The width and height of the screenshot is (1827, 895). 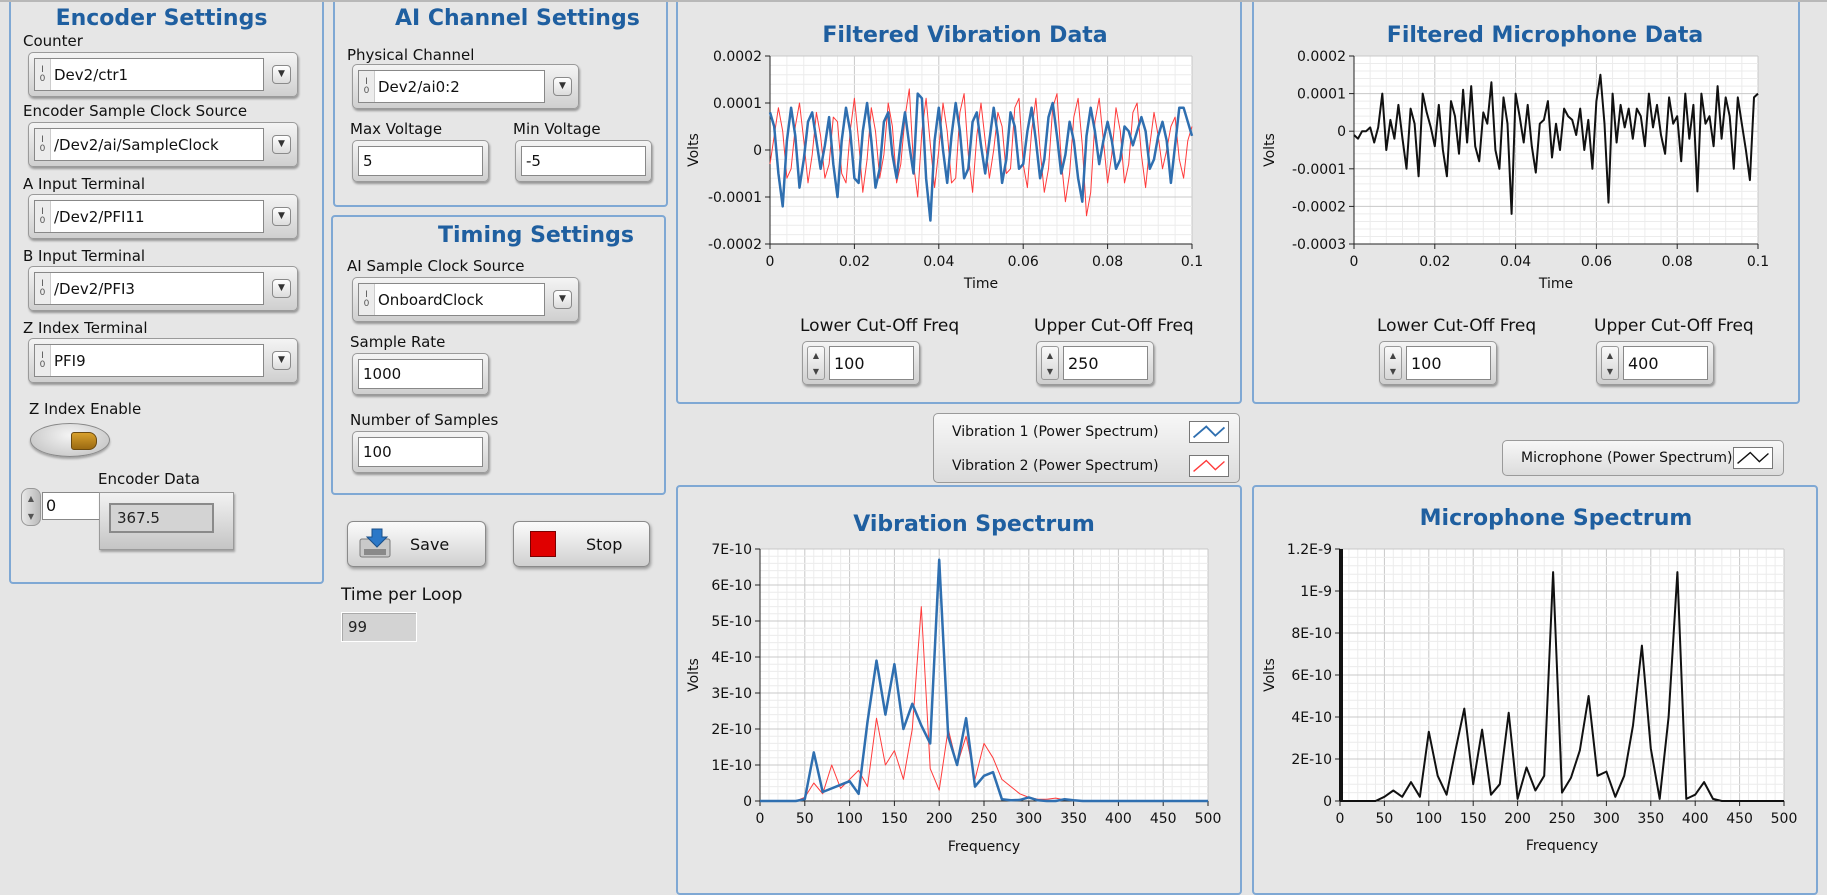 I want to click on max-voltage-value: 5, so click(x=420, y=161).